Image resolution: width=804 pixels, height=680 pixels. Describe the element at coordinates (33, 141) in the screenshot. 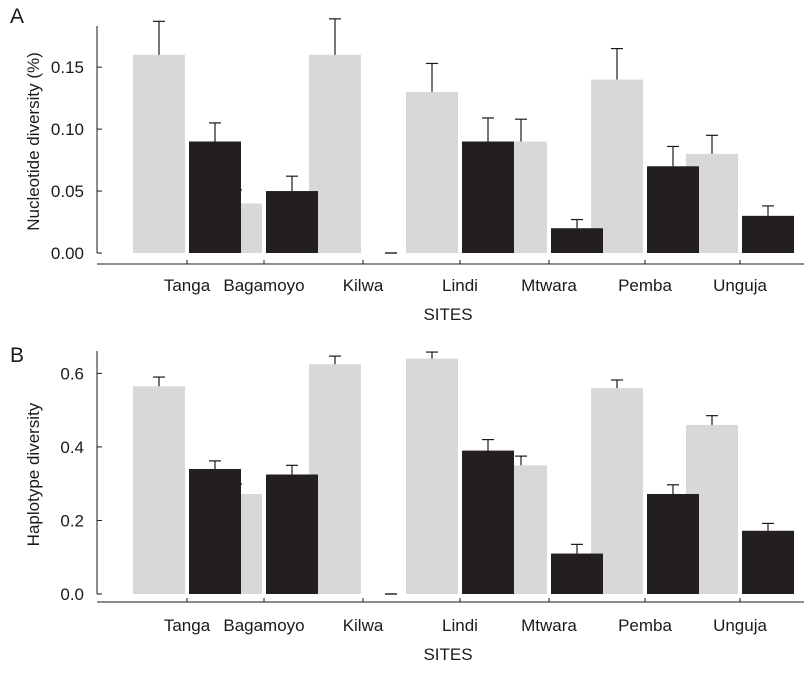

I see `y-axis-title: Nucleotide diversity (%)` at that location.